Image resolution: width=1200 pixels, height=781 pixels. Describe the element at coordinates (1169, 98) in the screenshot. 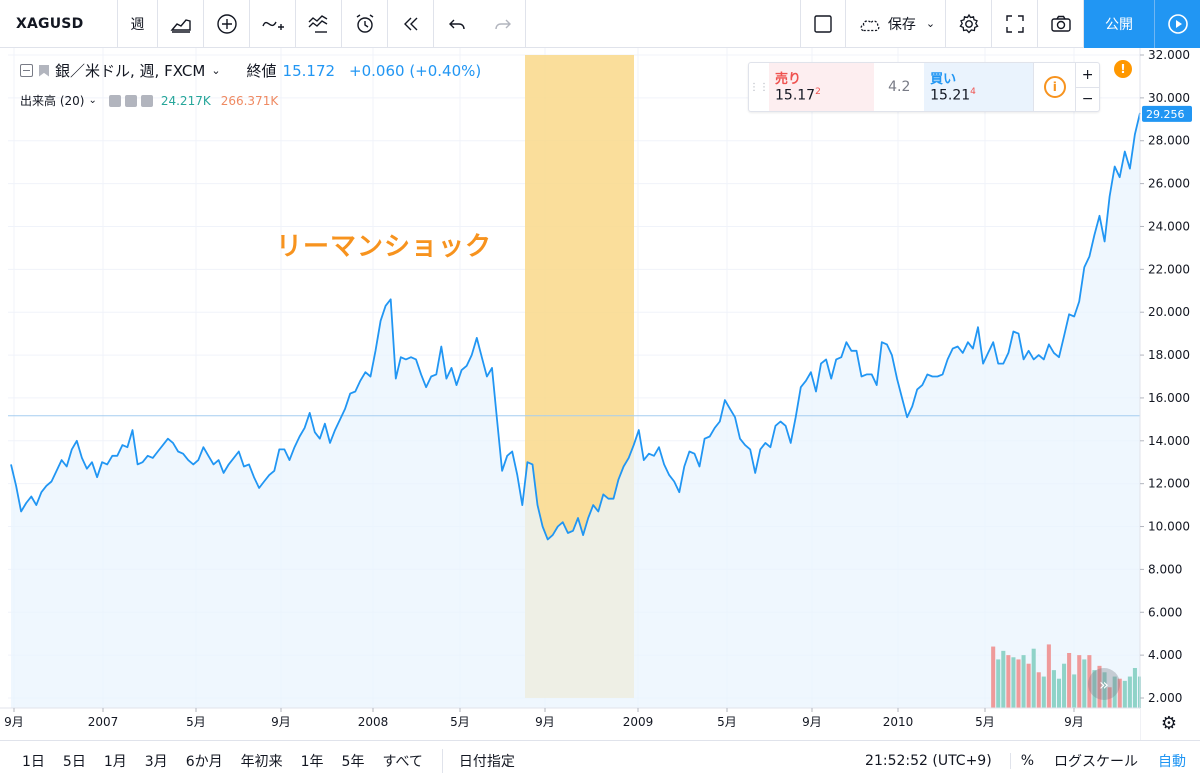

I see `price-tick-label: 30.000` at that location.